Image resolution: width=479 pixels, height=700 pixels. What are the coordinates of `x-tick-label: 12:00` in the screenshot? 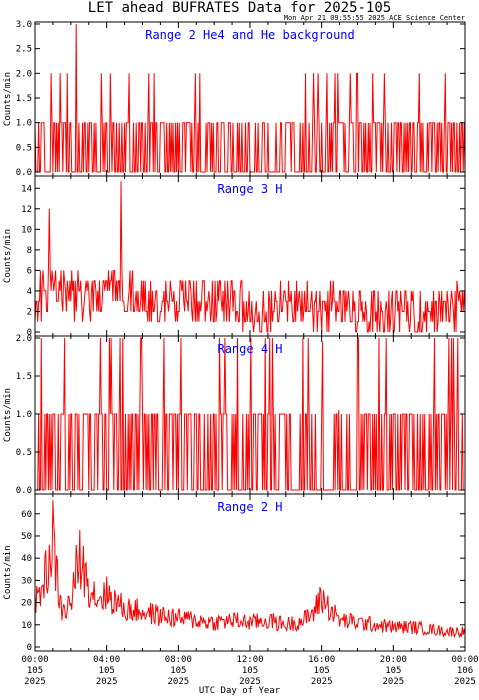 It's located at (249, 660).